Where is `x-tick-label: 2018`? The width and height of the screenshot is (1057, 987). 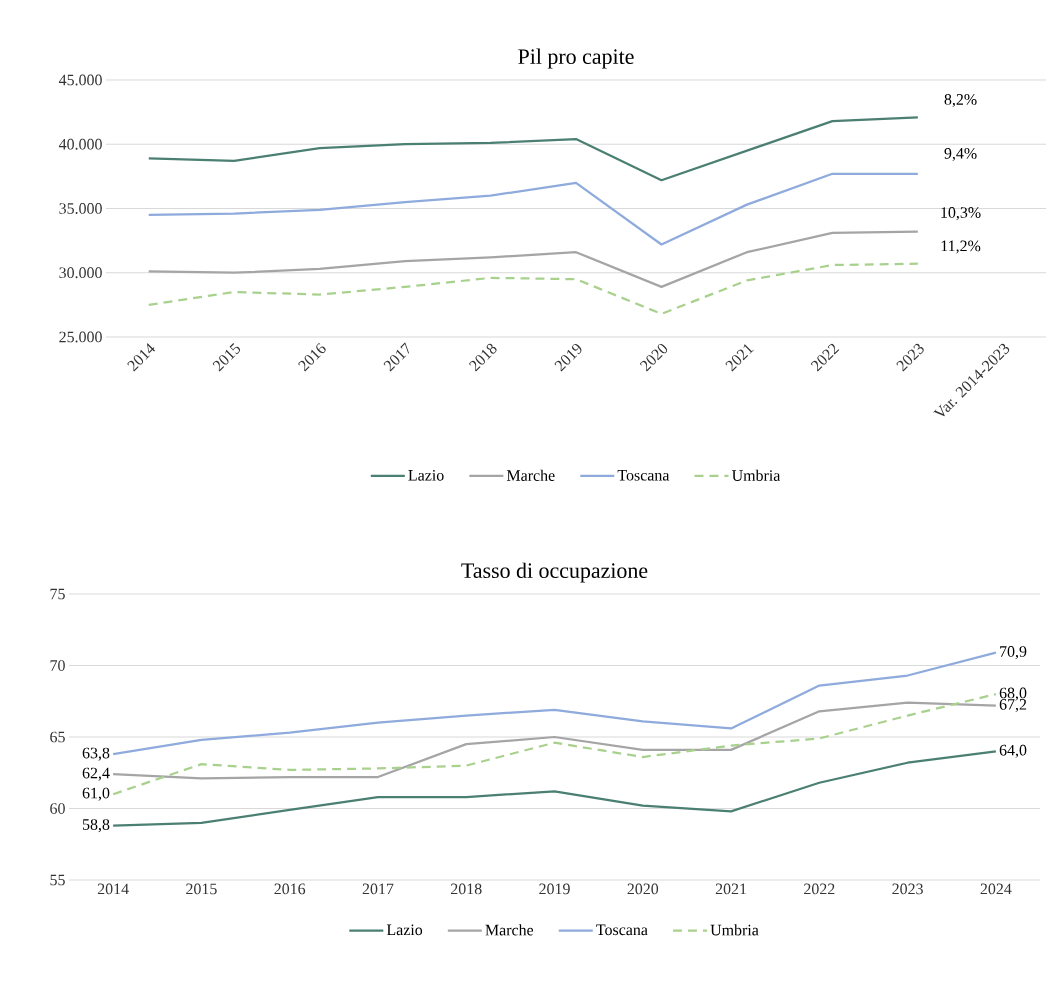
x-tick-label: 2018 is located at coordinates (466, 889).